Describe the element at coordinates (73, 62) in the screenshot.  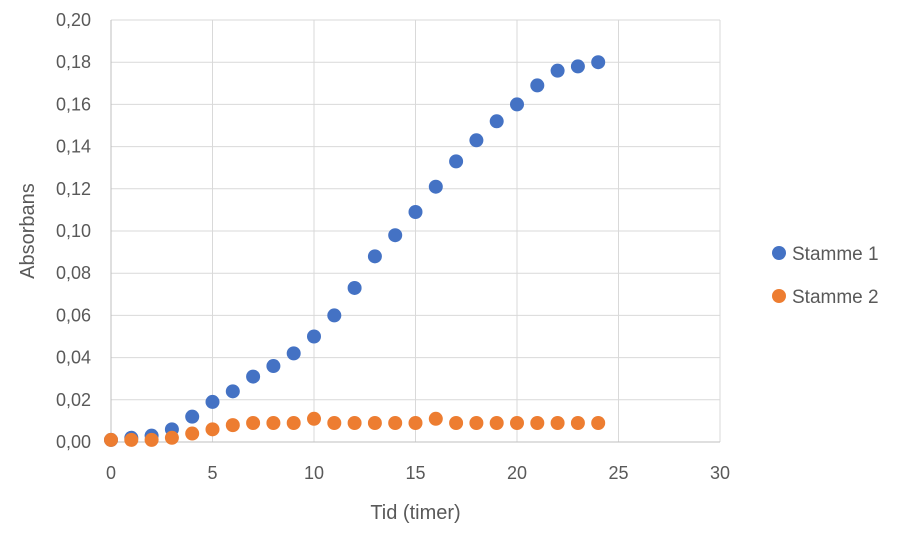
I see `y-tick-label: 0,18` at that location.